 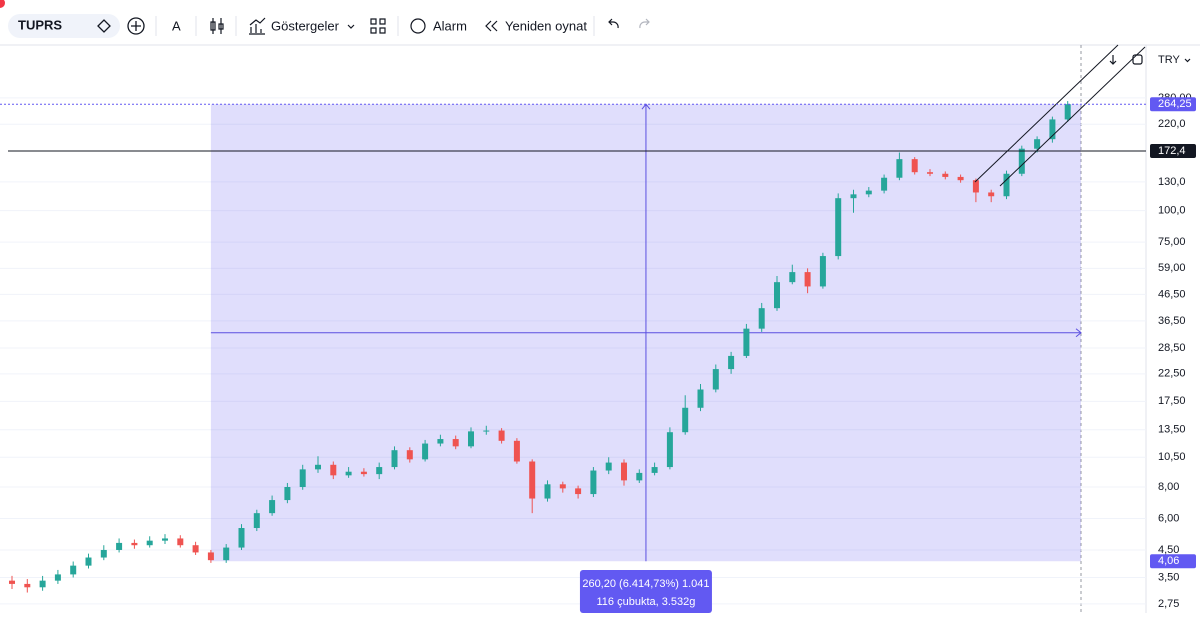 What do you see at coordinates (305, 25) in the screenshot?
I see `indicators-button: Göstergeler` at bounding box center [305, 25].